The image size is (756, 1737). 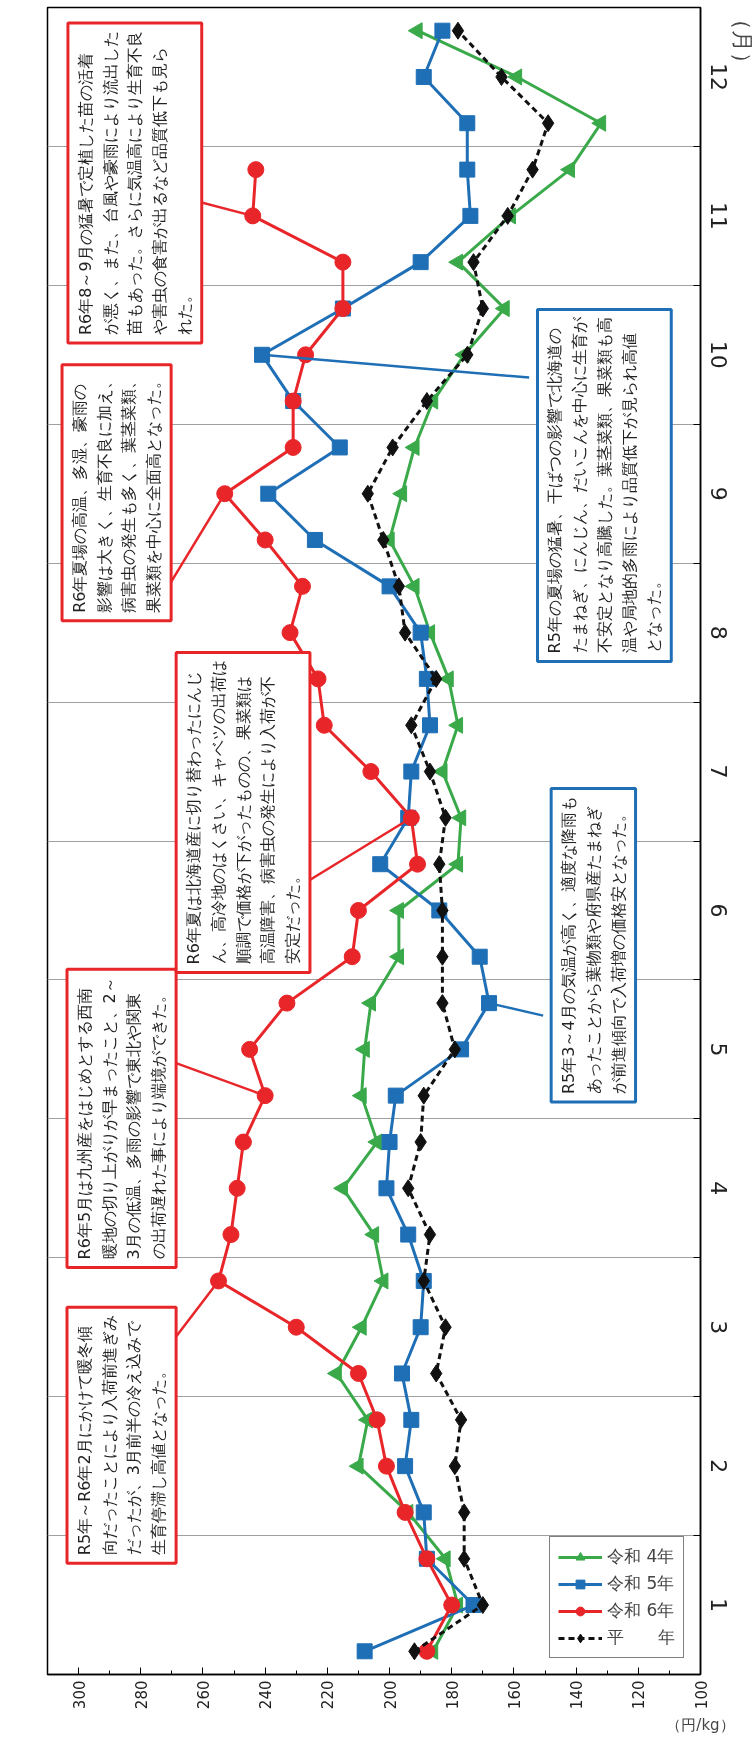 What do you see at coordinates (718, 1049) in the screenshot?
I see `y-tick-label: 5` at bounding box center [718, 1049].